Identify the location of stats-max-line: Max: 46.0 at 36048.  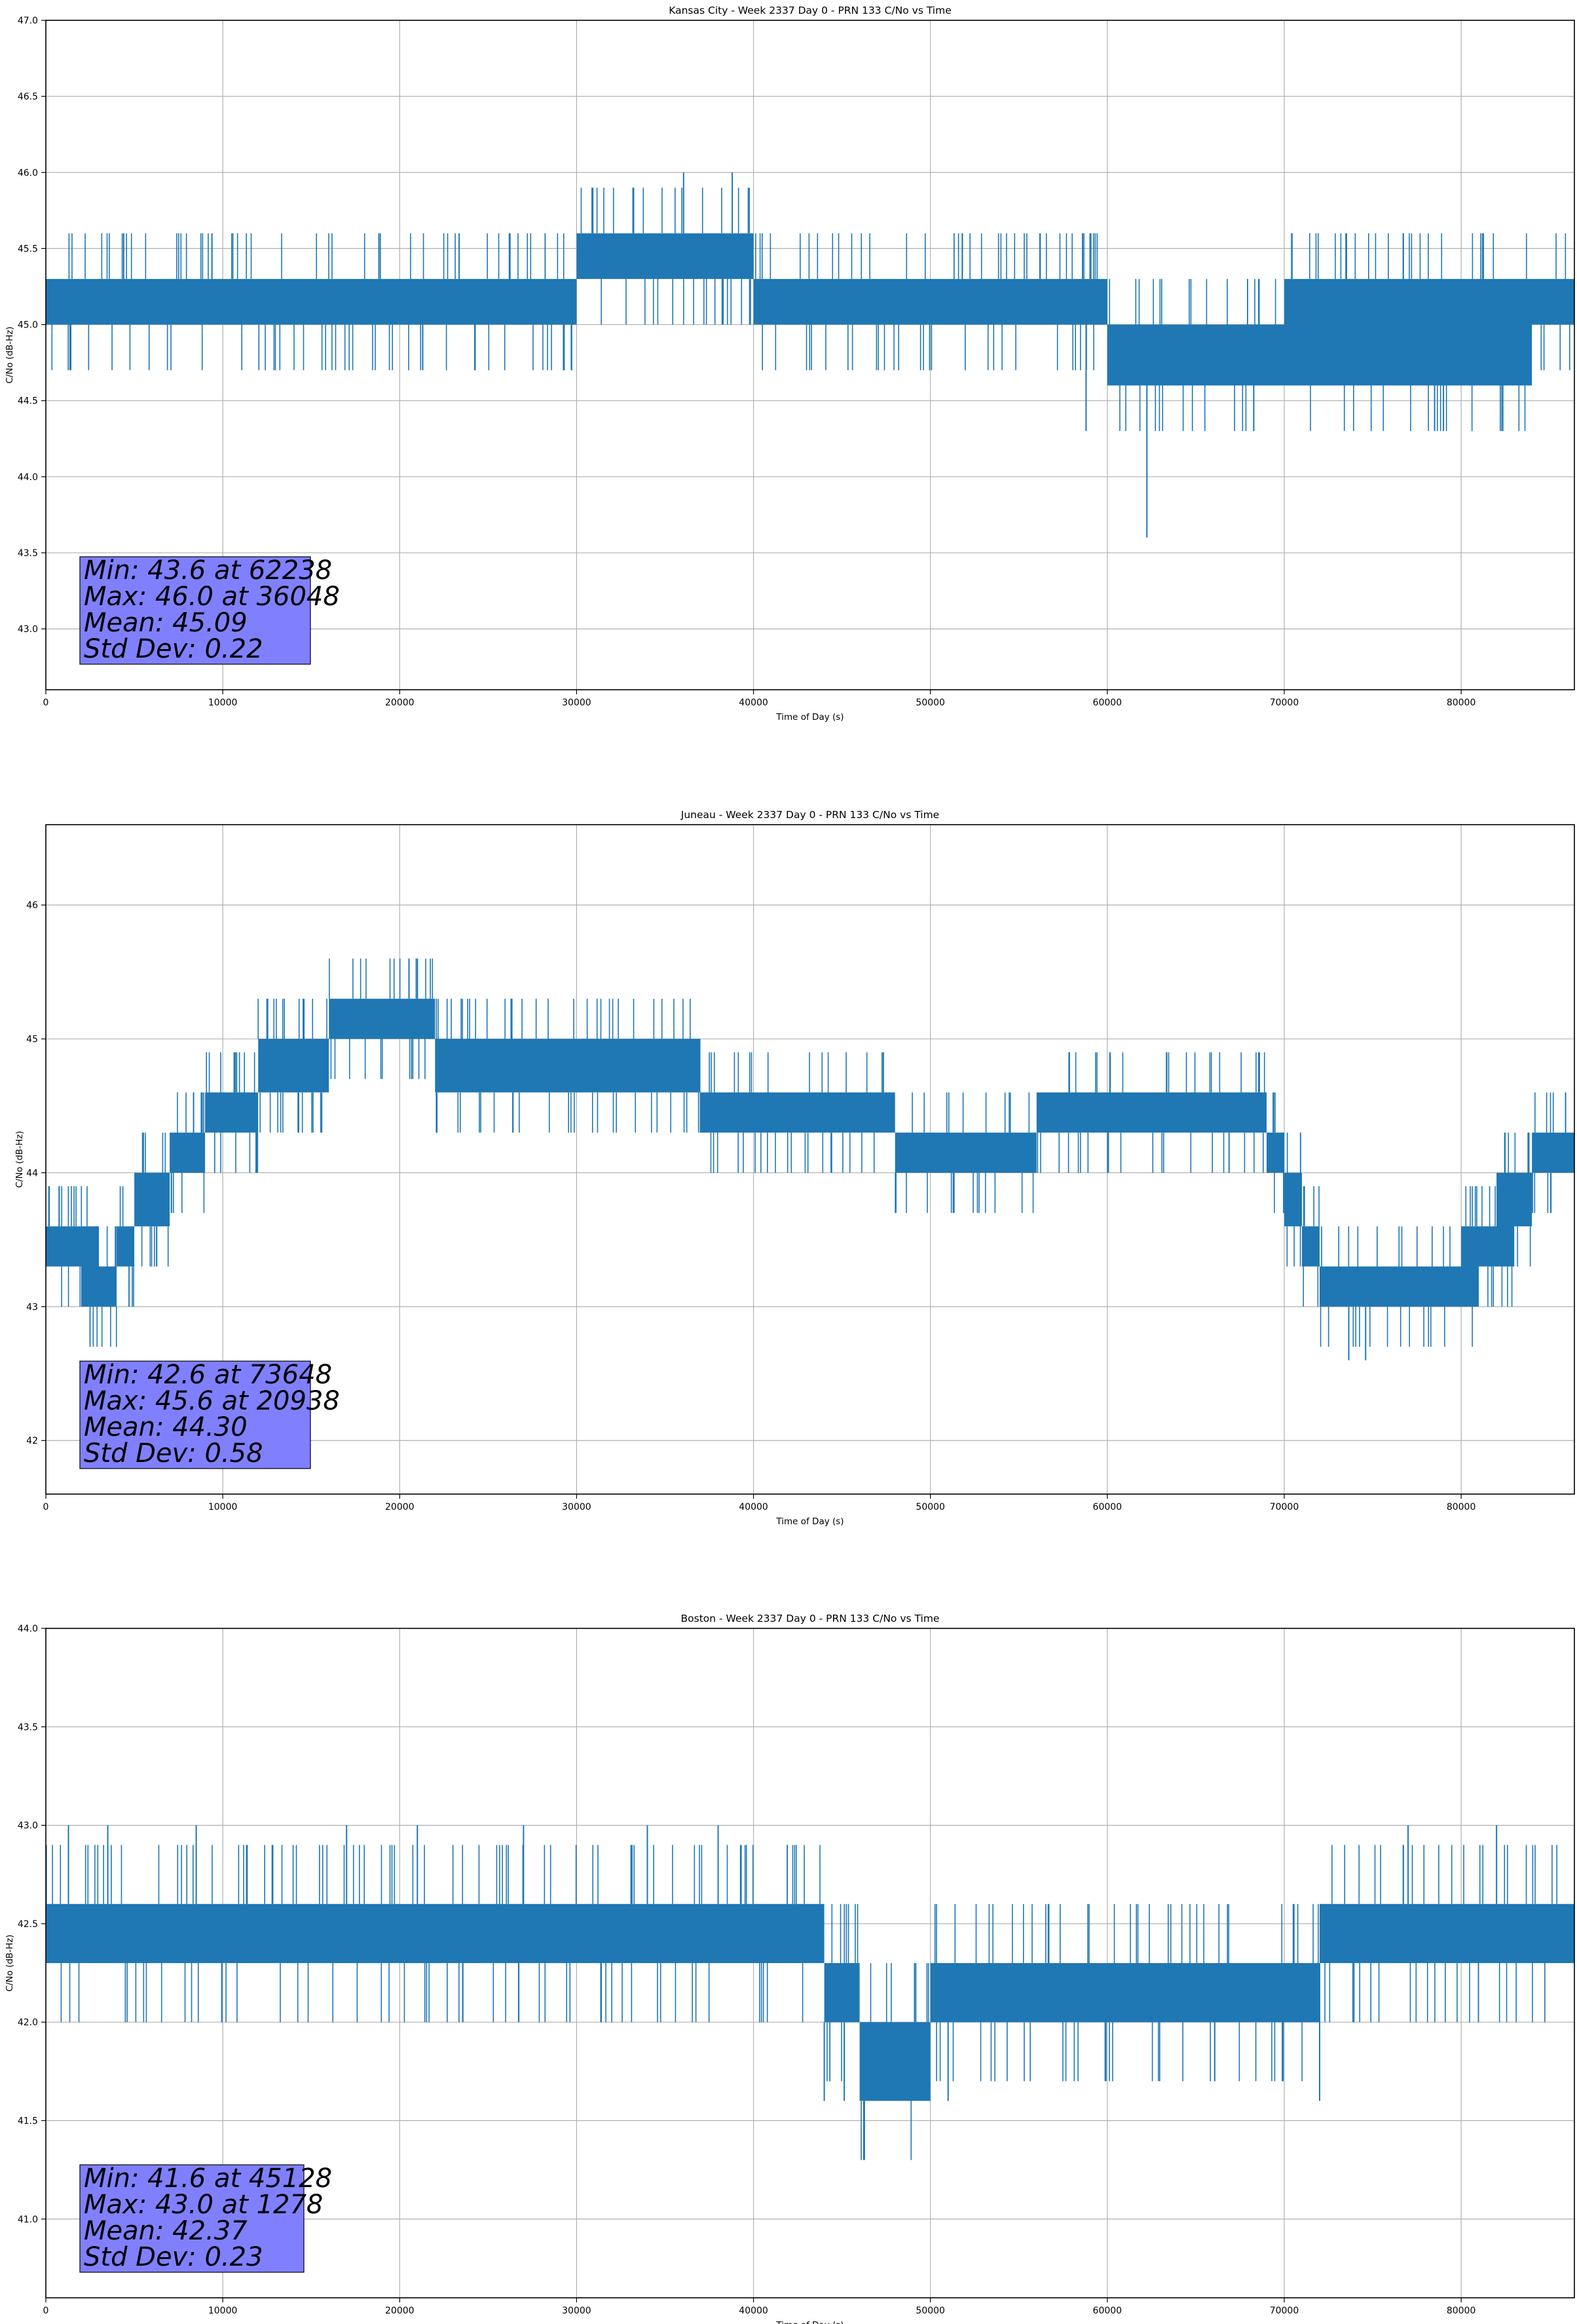
(212, 597).